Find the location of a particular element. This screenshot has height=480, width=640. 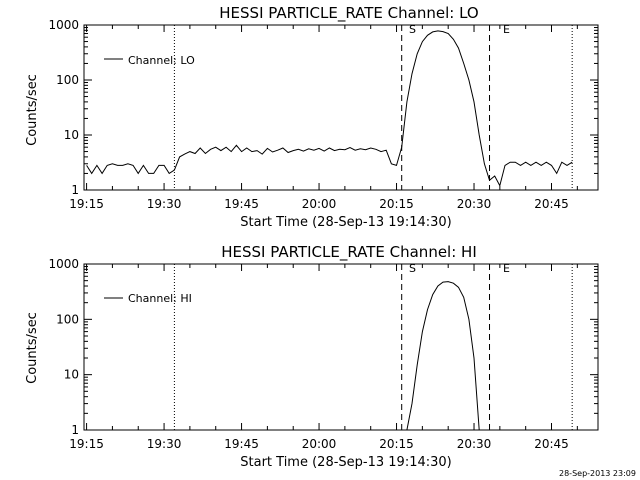

chart-title: HESSI PARTICLE_RATE Channel: LO is located at coordinates (348, 13).